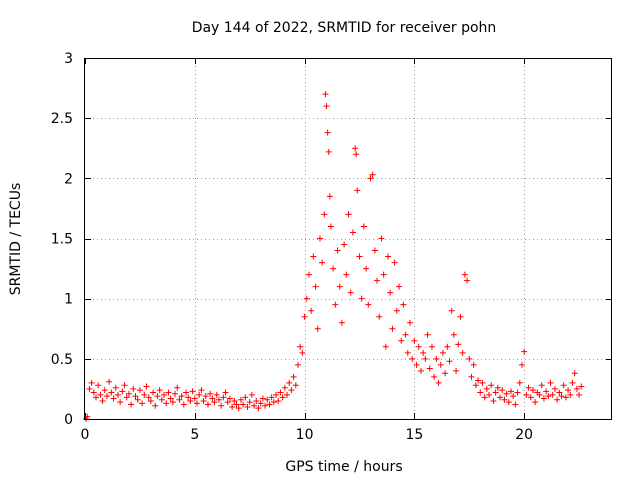 The width and height of the screenshot is (640, 480). What do you see at coordinates (414, 435) in the screenshot?
I see `x-tick-label: 15` at bounding box center [414, 435].